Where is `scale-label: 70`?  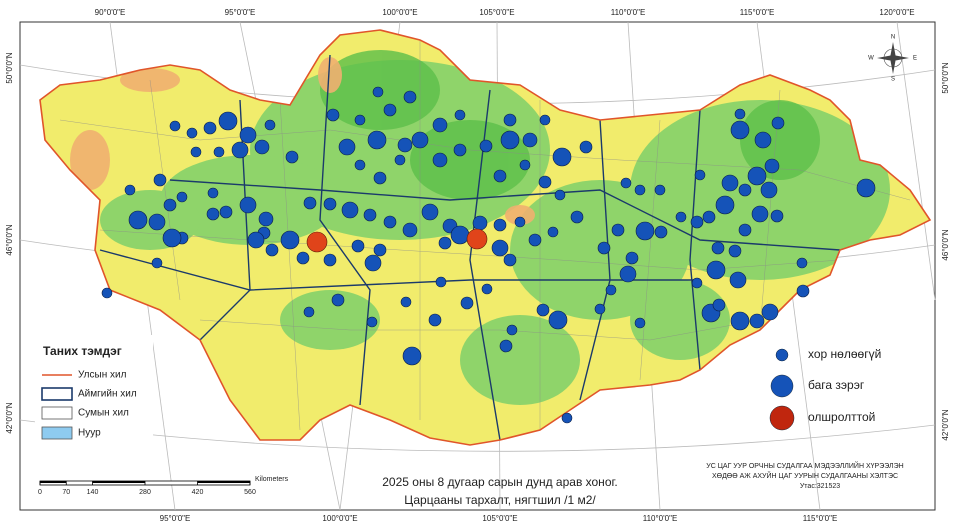 scale-label: 70 is located at coordinates (66, 492).